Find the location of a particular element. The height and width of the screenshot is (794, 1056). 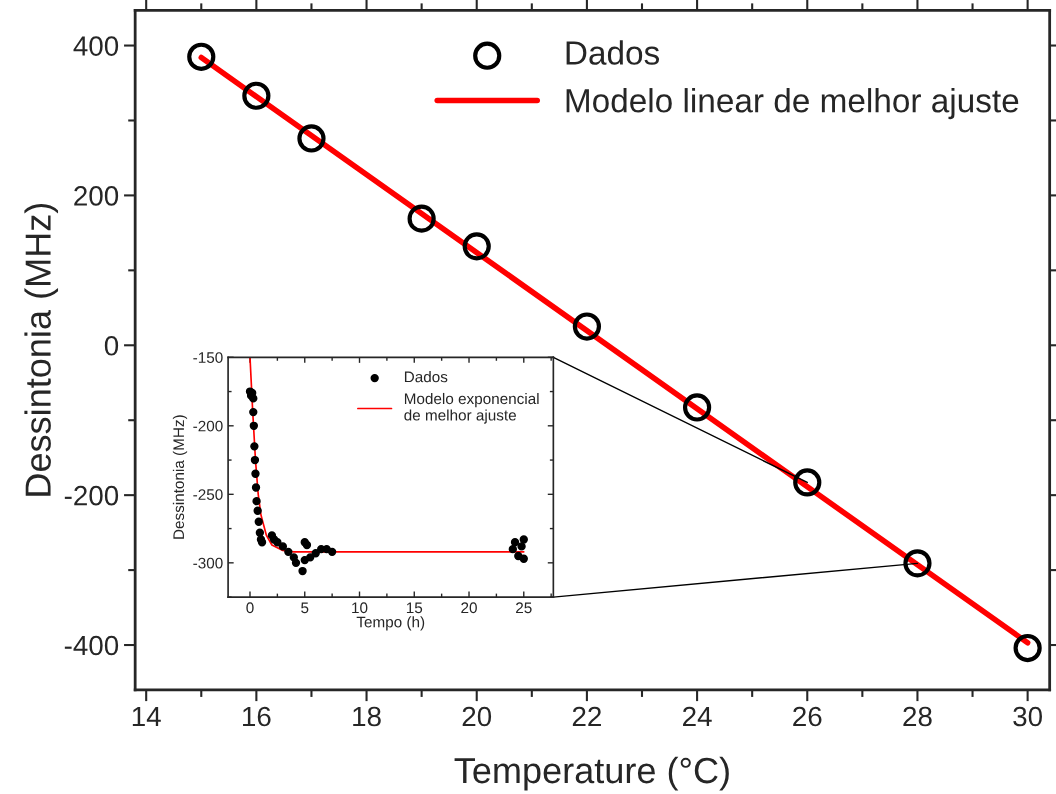

x-tick-label: 28 is located at coordinates (917, 716).